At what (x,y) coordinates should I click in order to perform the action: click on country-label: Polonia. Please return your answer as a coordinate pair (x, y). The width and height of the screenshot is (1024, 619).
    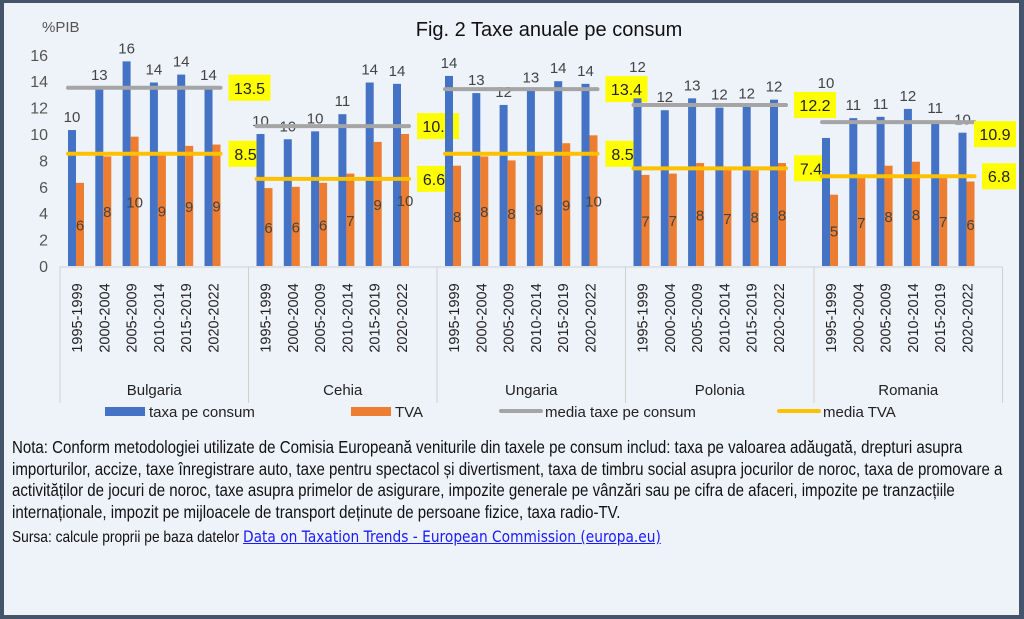
    Looking at the image, I should click on (720, 390).